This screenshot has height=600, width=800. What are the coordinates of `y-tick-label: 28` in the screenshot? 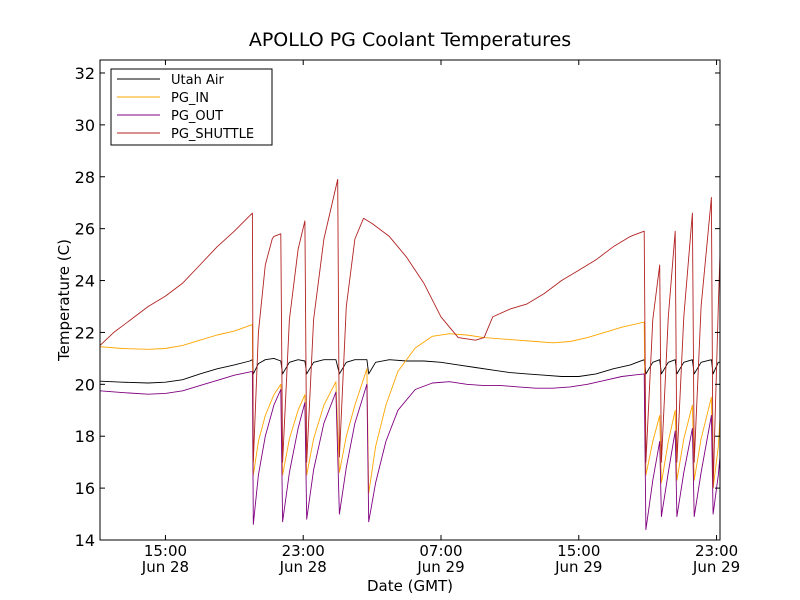 It's located at (85, 177).